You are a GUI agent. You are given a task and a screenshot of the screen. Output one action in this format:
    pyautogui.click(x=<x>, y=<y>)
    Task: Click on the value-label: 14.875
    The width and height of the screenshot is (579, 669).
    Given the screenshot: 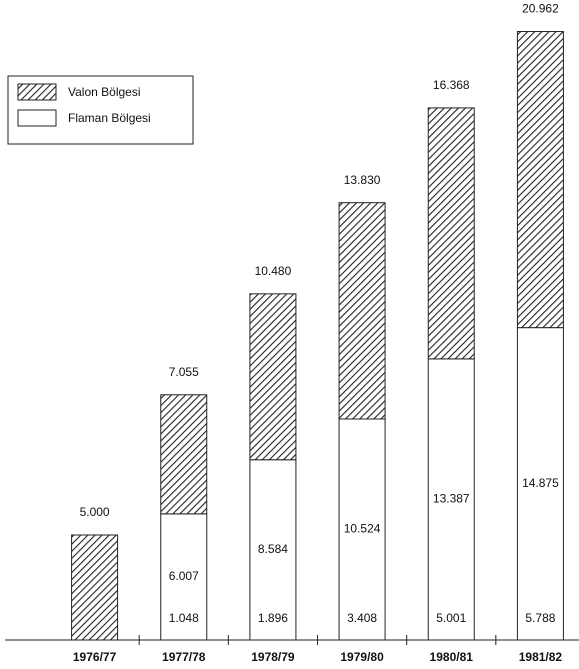 What is the action you would take?
    pyautogui.click(x=540, y=483)
    